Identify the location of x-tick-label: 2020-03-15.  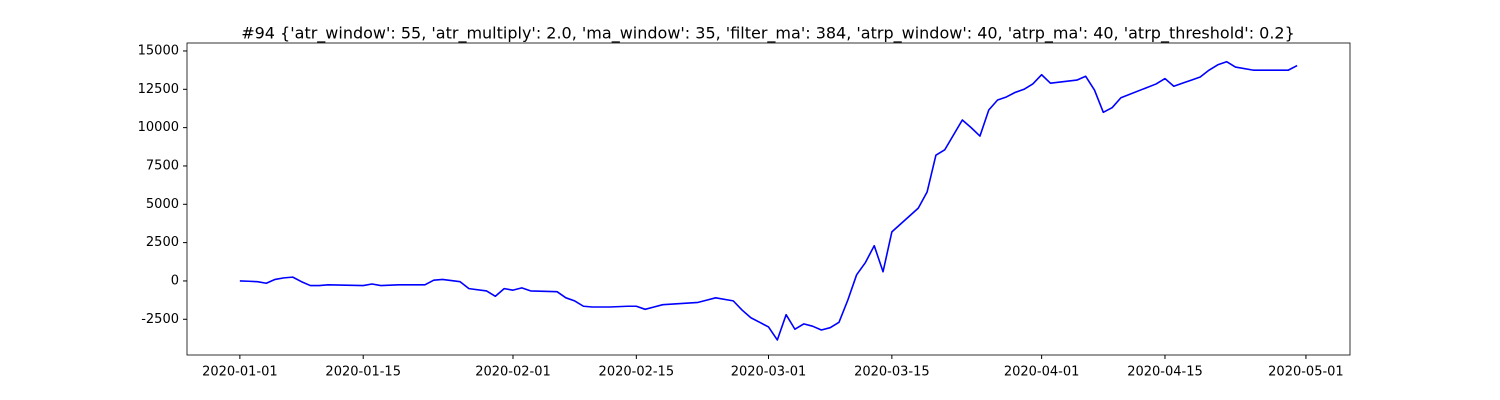
(892, 372).